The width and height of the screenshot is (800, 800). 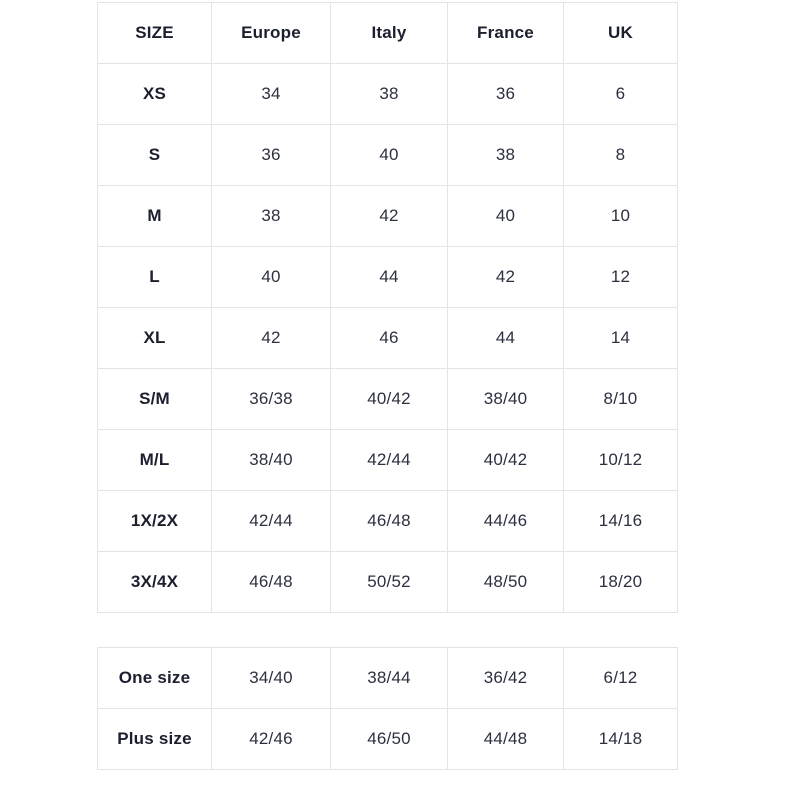 I want to click on column-header-europe: Europe, so click(x=271, y=33).